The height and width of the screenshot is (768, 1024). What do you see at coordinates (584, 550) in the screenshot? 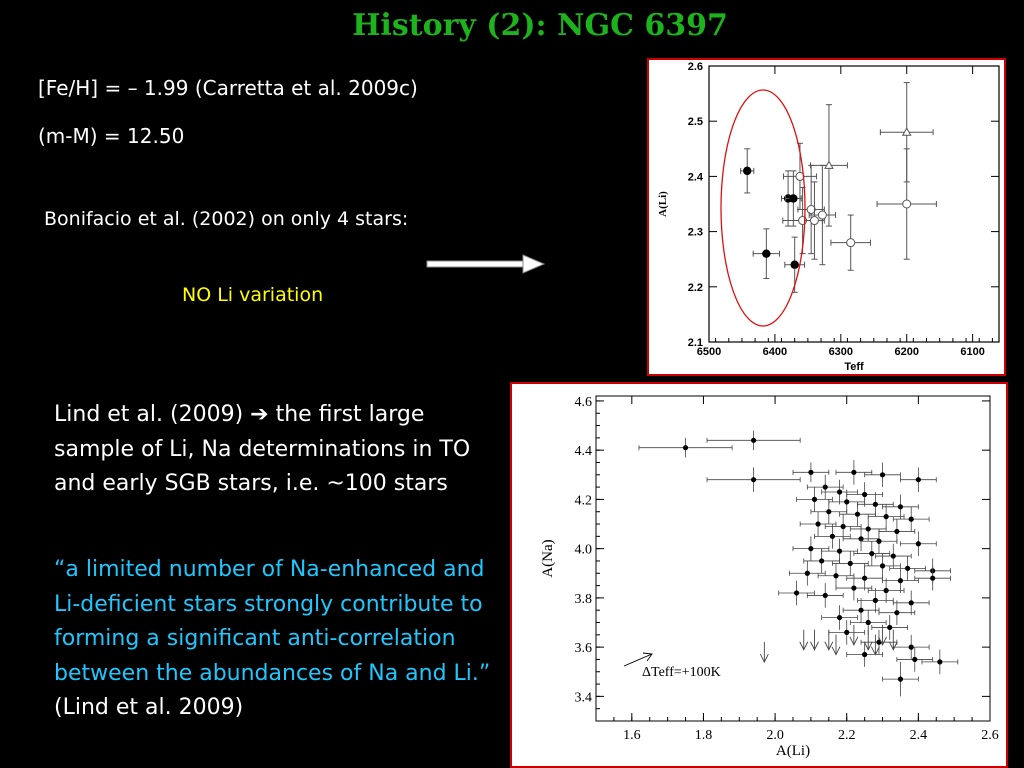
I see `y-tick-label: 4.0` at bounding box center [584, 550].